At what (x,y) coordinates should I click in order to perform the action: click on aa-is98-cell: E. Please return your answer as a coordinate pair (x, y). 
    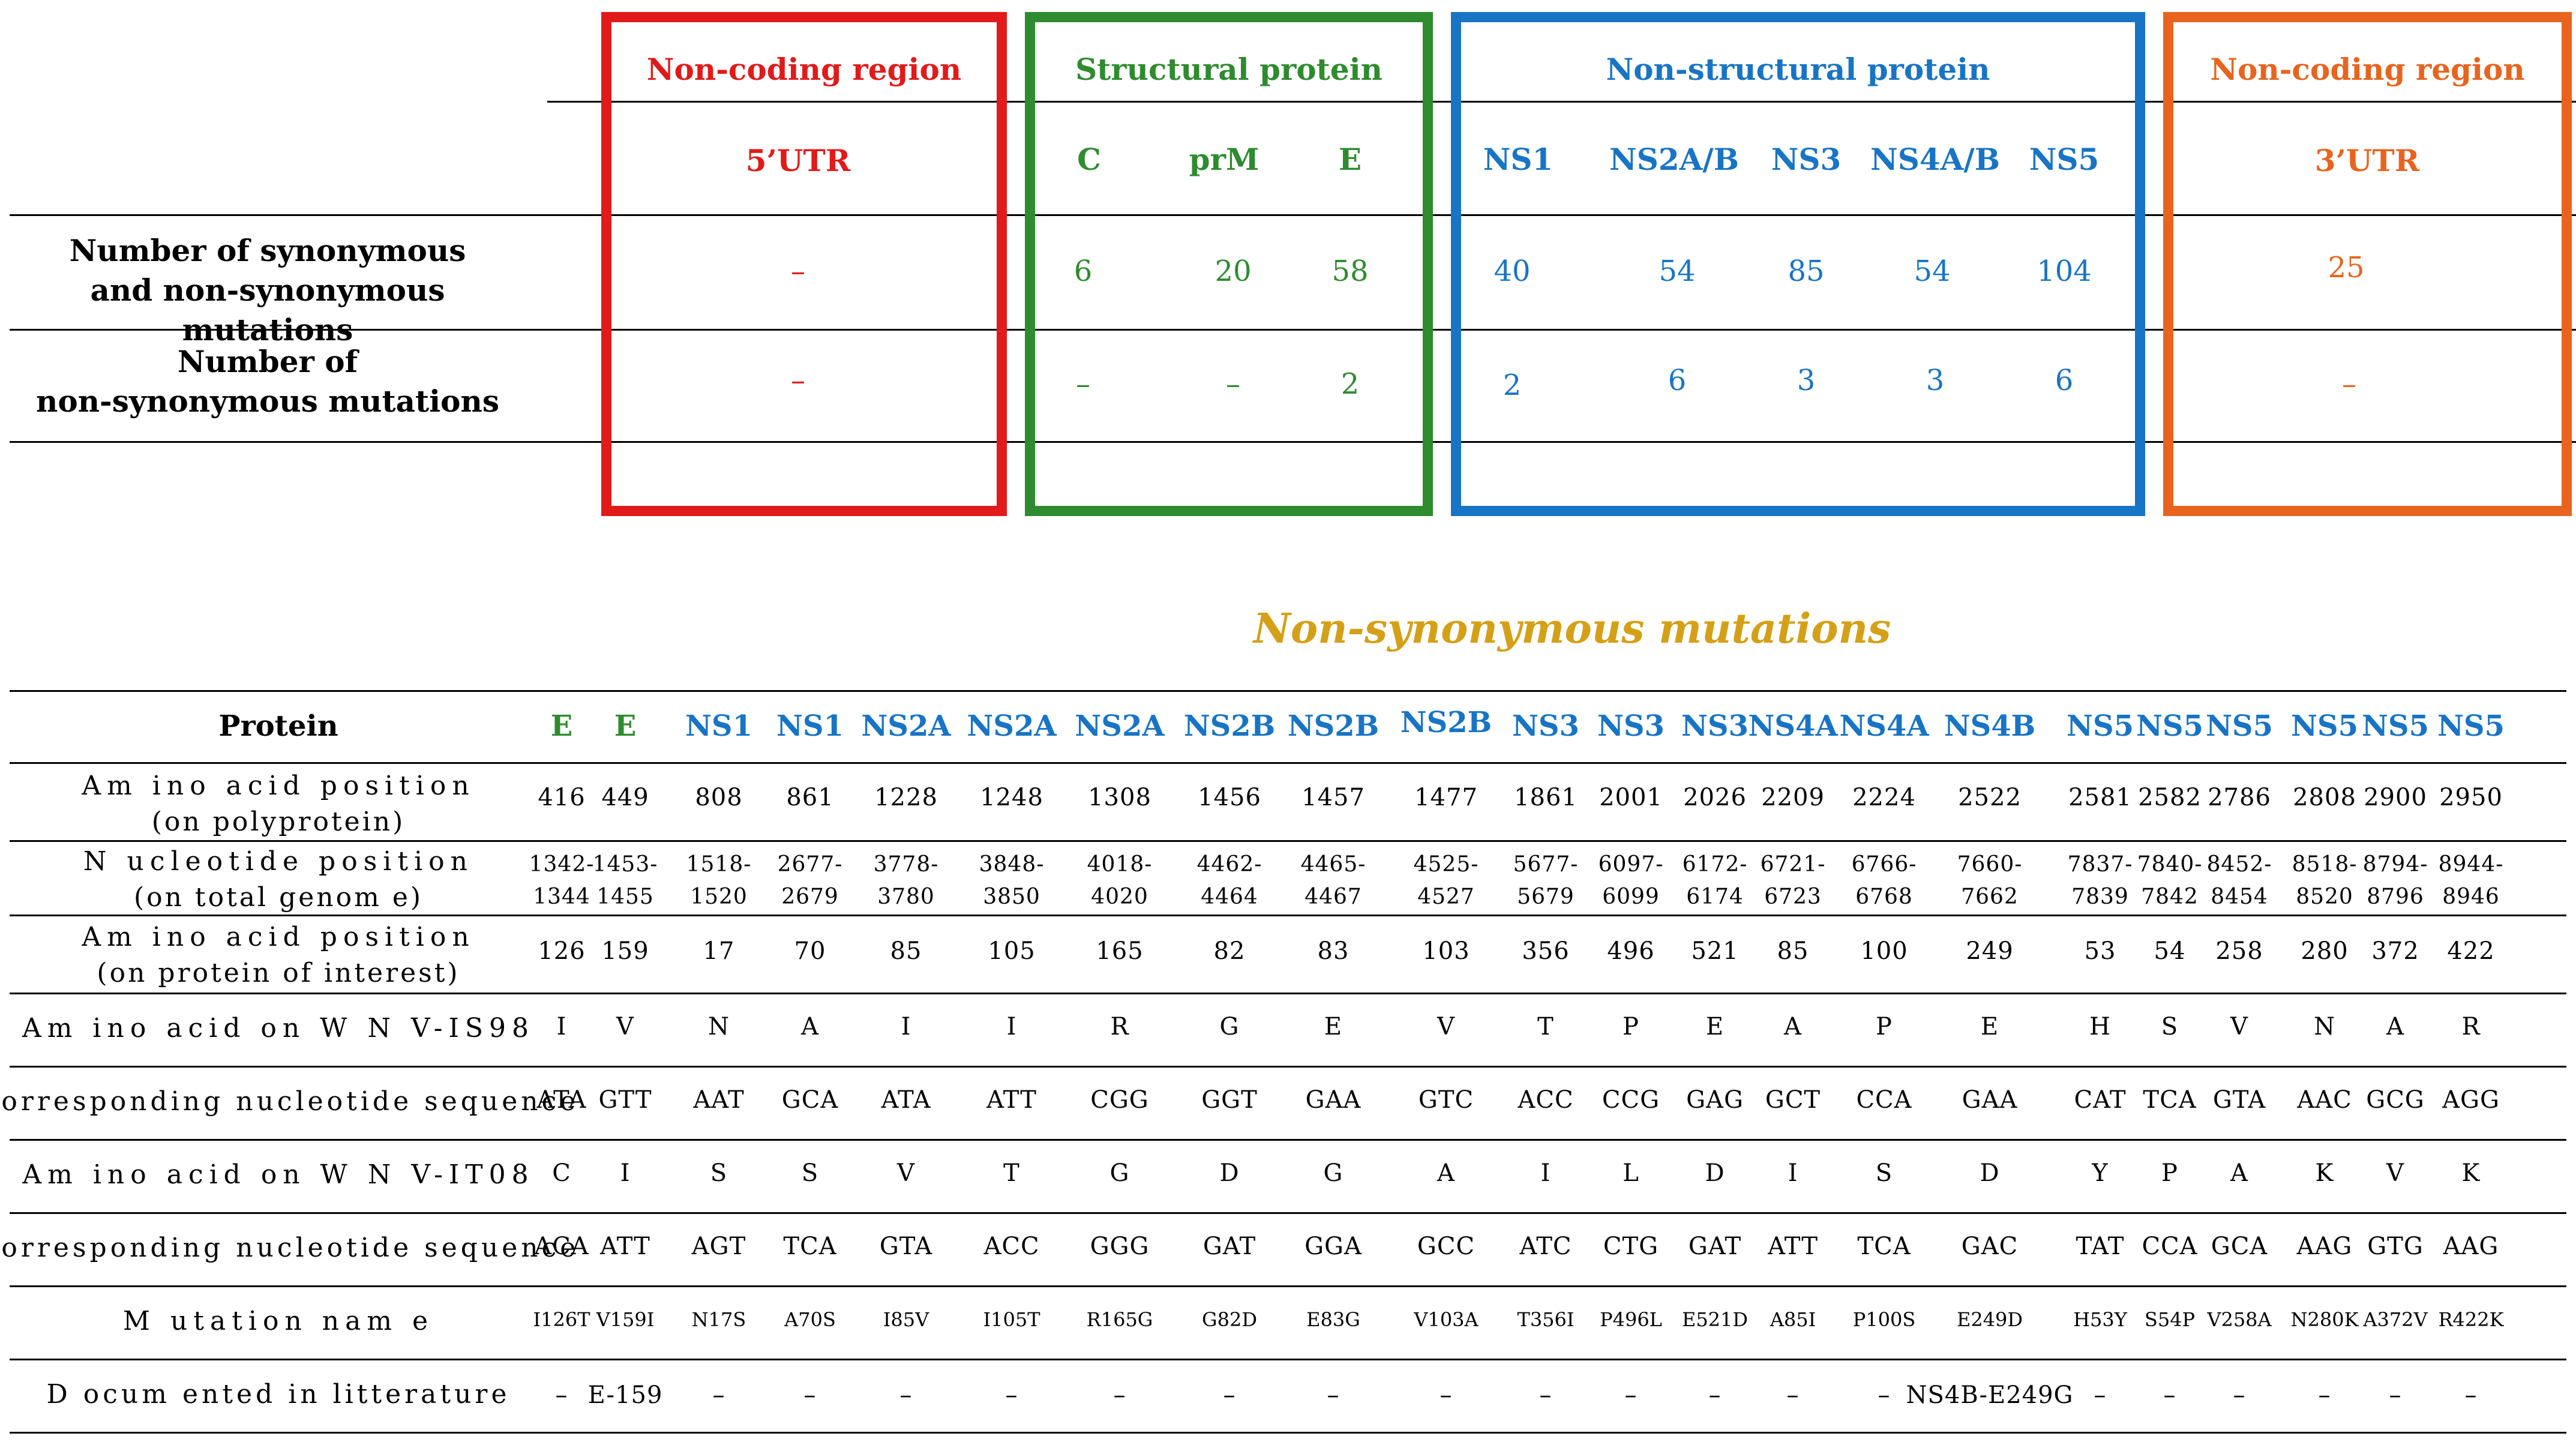
    Looking at the image, I should click on (1989, 1027).